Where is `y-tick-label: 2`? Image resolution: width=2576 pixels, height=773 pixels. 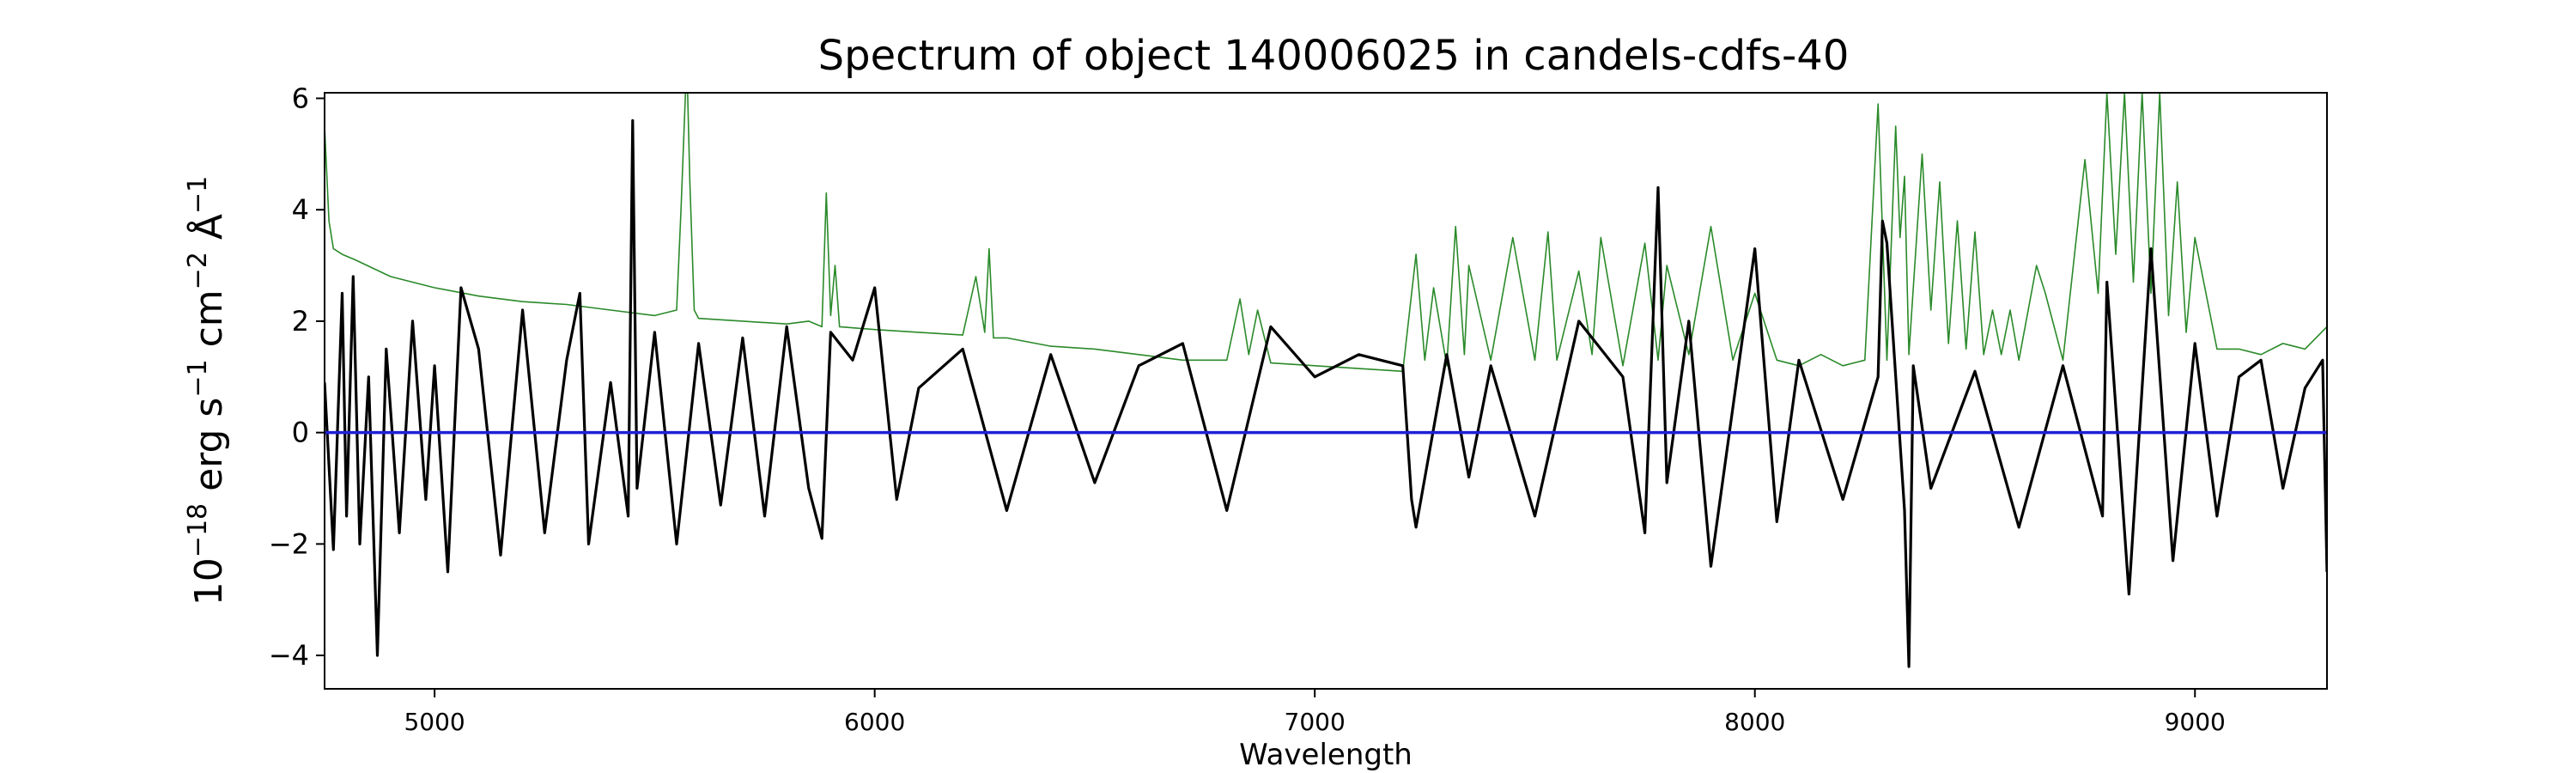
y-tick-label: 2 is located at coordinates (301, 321).